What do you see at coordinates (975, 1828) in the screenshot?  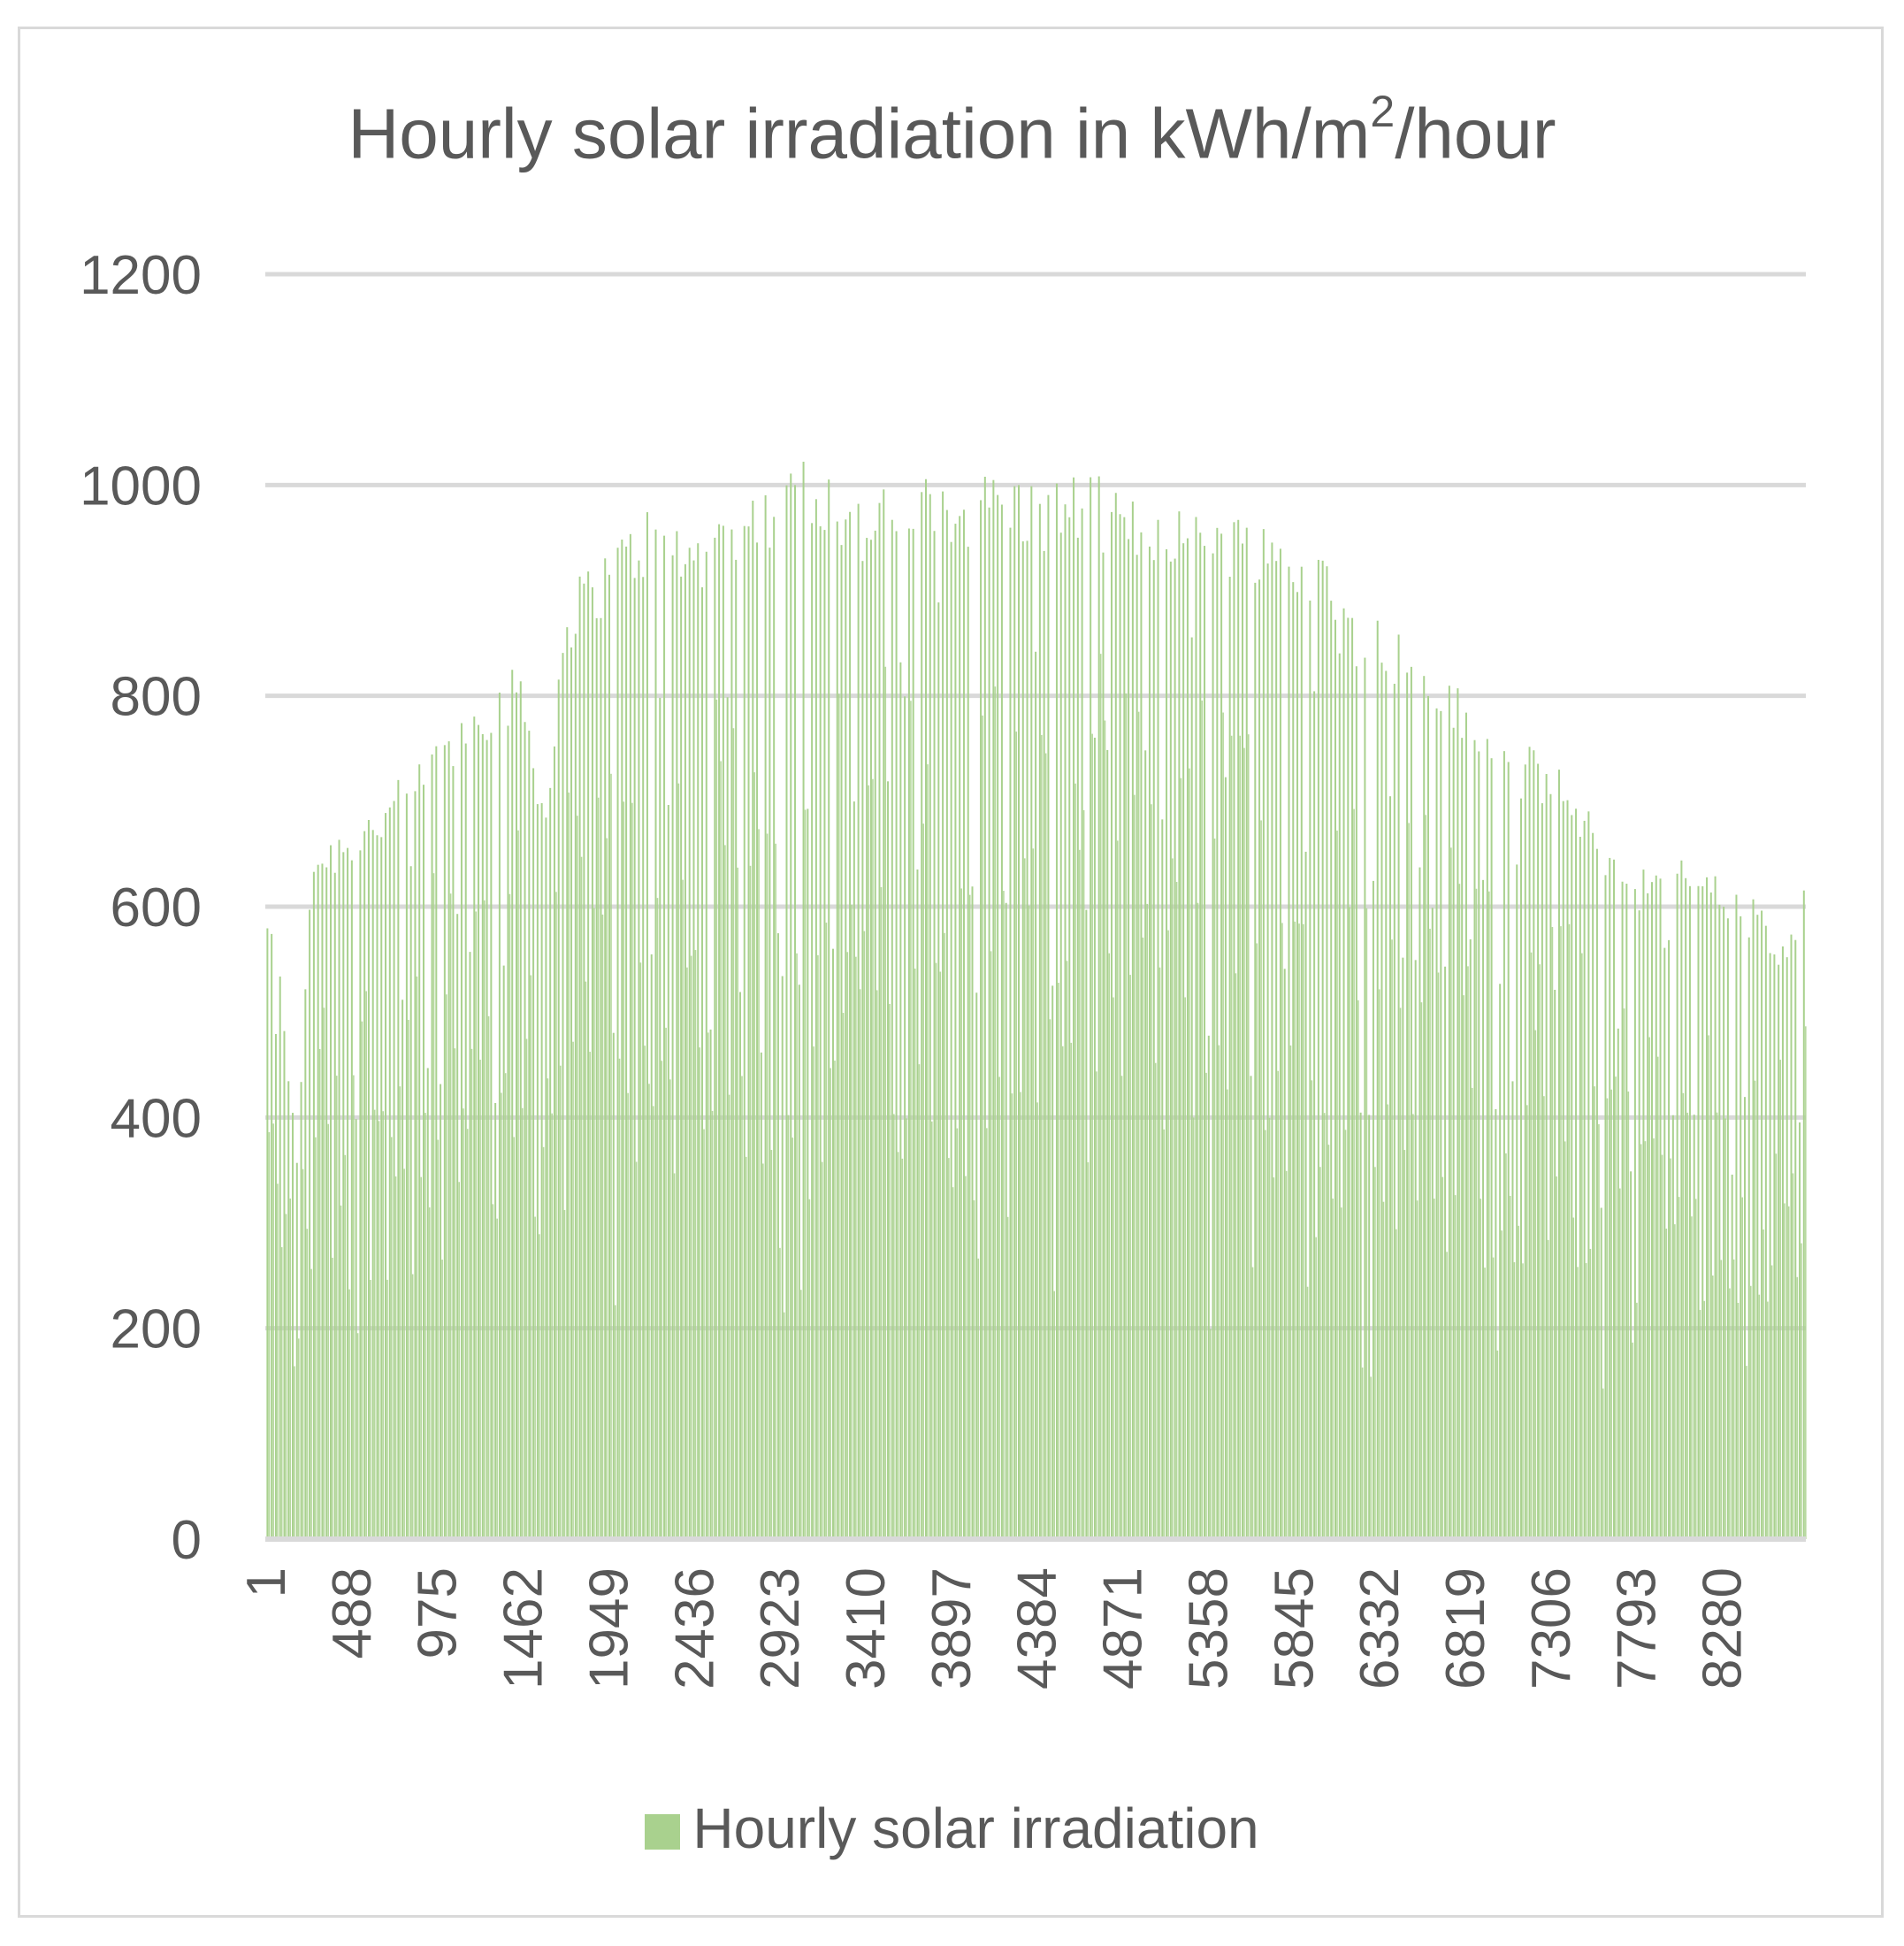 I see `legend-label: Hourly solar irradiation` at bounding box center [975, 1828].